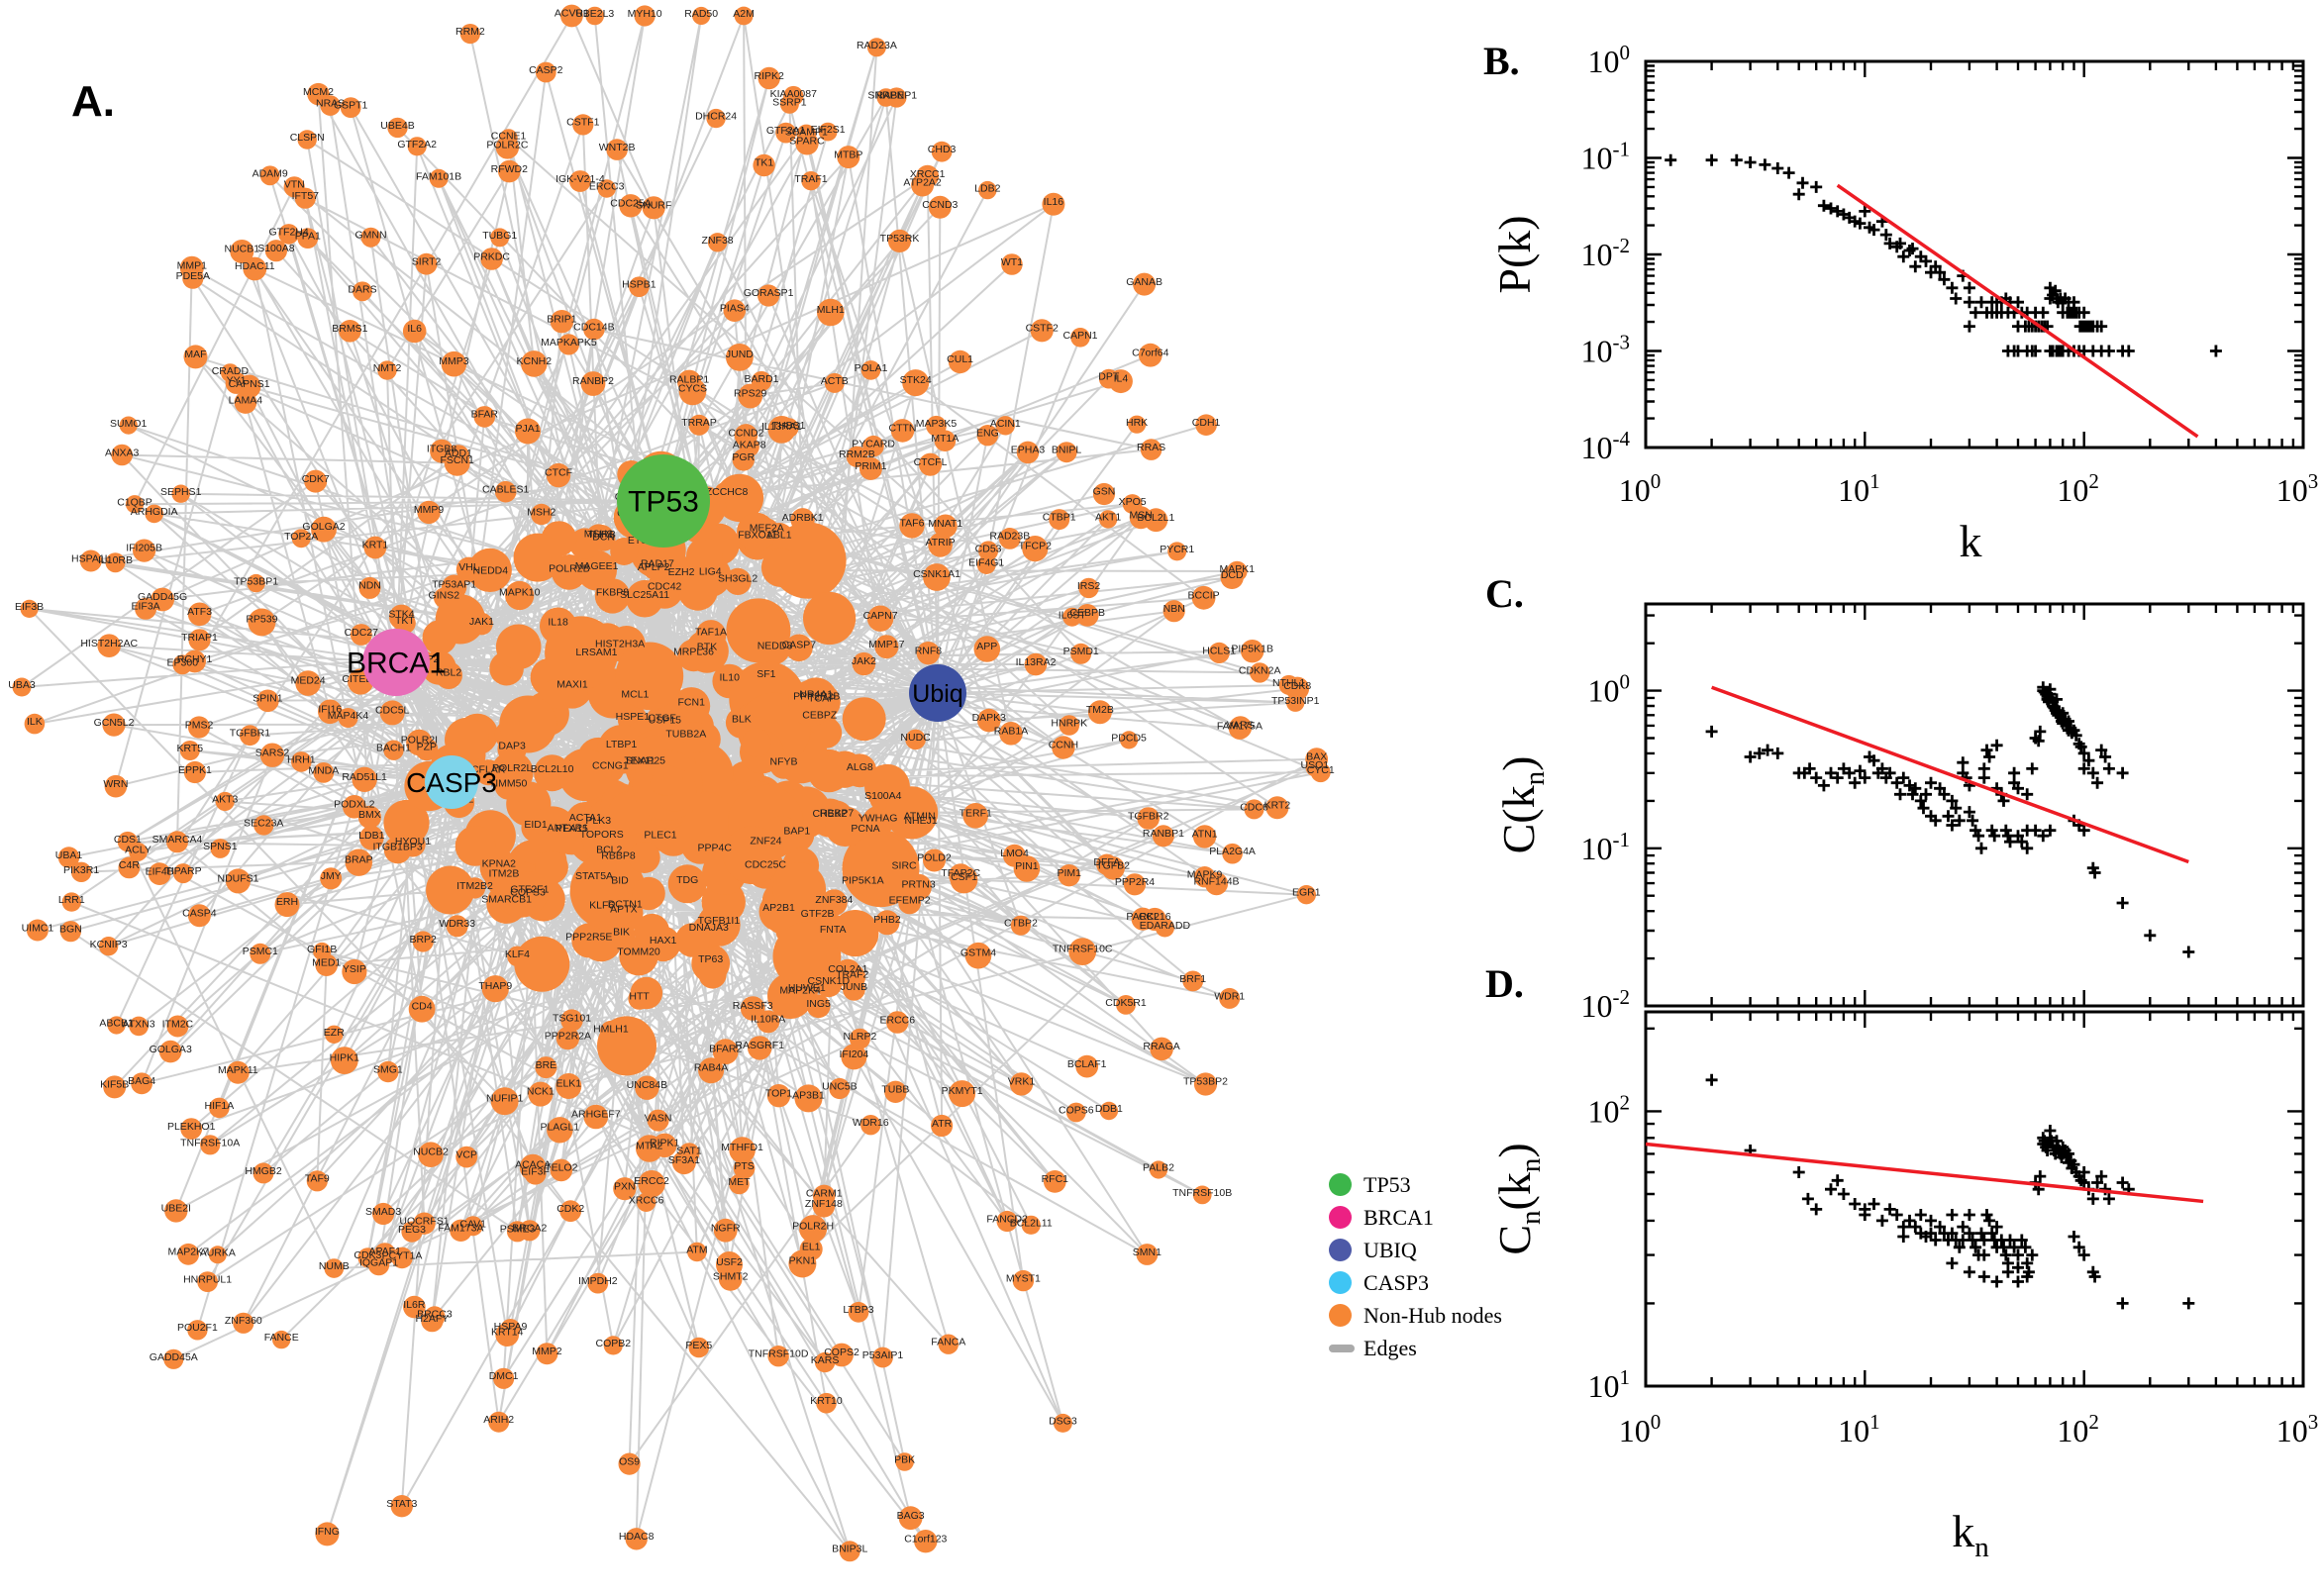 The width and height of the screenshot is (2323, 1596). What do you see at coordinates (1014, 853) in the screenshot?
I see `network-node-label: LMO4` at bounding box center [1014, 853].